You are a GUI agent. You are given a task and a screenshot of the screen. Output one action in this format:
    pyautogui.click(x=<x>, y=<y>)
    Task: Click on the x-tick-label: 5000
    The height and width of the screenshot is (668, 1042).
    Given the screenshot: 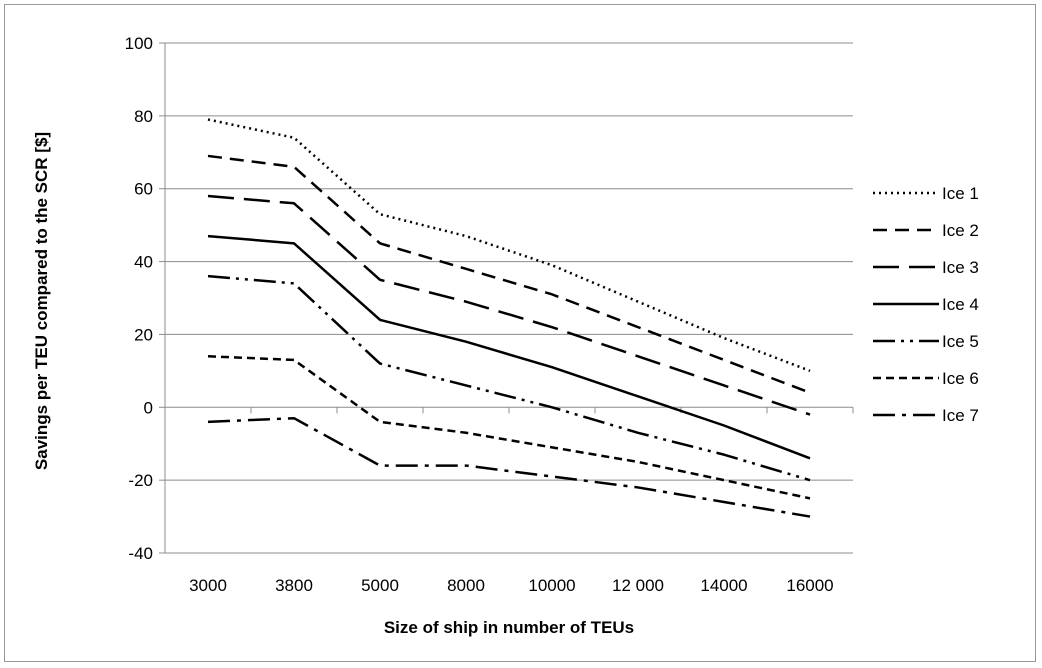 What is the action you would take?
    pyautogui.click(x=380, y=585)
    